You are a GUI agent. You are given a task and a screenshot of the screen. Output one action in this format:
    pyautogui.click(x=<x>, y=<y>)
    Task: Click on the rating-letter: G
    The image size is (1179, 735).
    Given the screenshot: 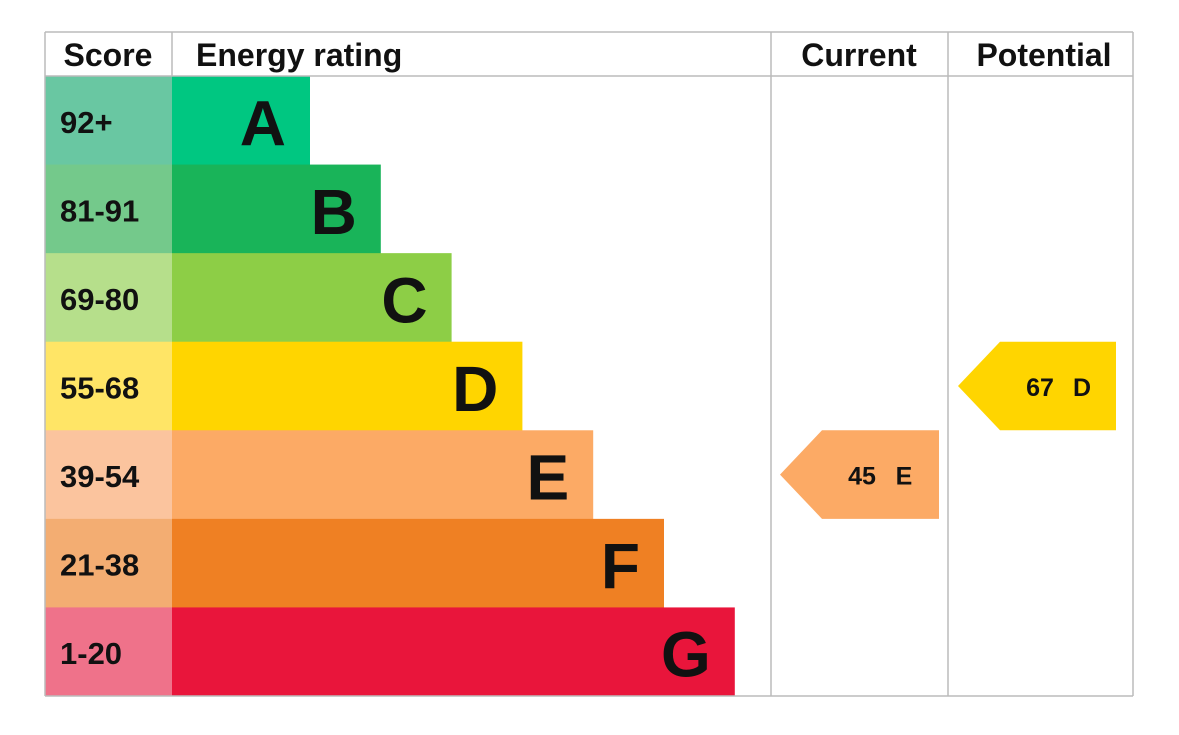 What is the action you would take?
    pyautogui.click(x=686, y=655)
    